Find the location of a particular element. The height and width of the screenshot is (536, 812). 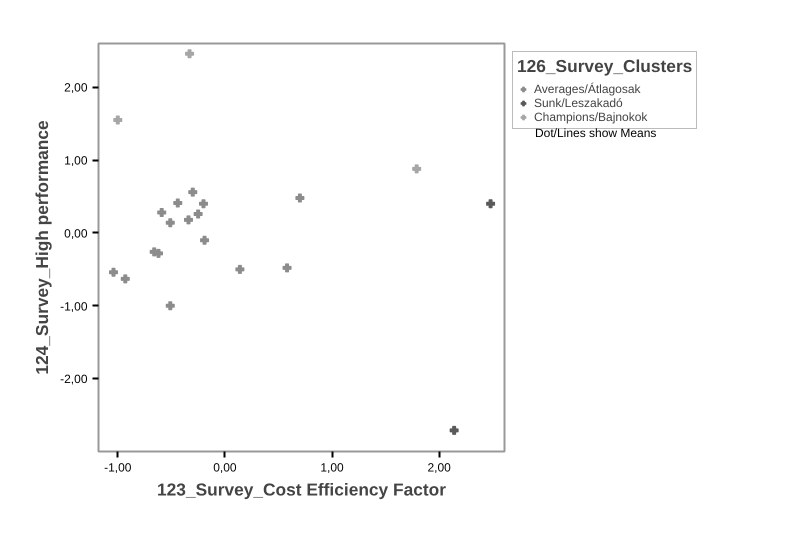

text: Dot/Lines show Means is located at coordinates (595, 133).